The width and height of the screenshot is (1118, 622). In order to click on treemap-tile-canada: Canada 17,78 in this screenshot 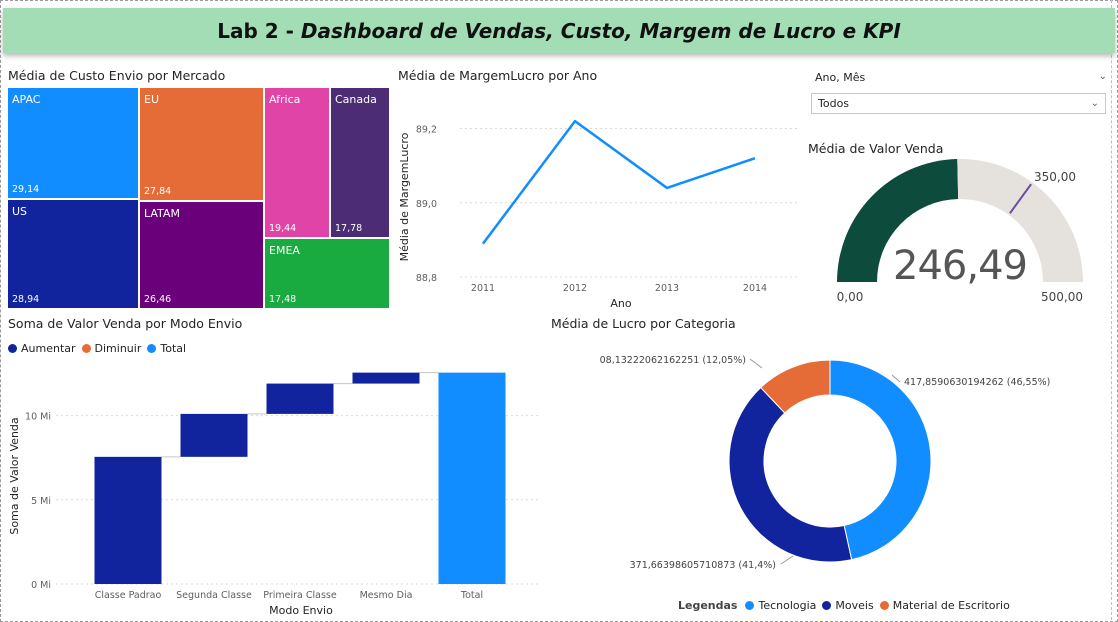, I will do `click(361, 163)`.